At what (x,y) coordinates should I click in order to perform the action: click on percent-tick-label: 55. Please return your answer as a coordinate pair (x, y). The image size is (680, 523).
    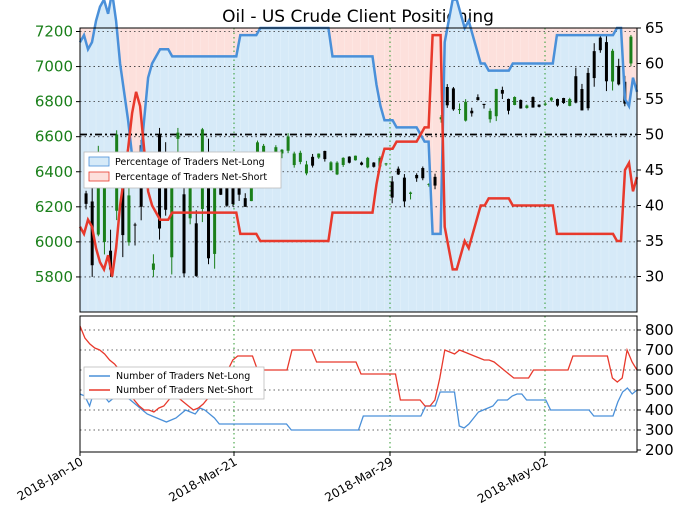
    Looking at the image, I should click on (654, 99).